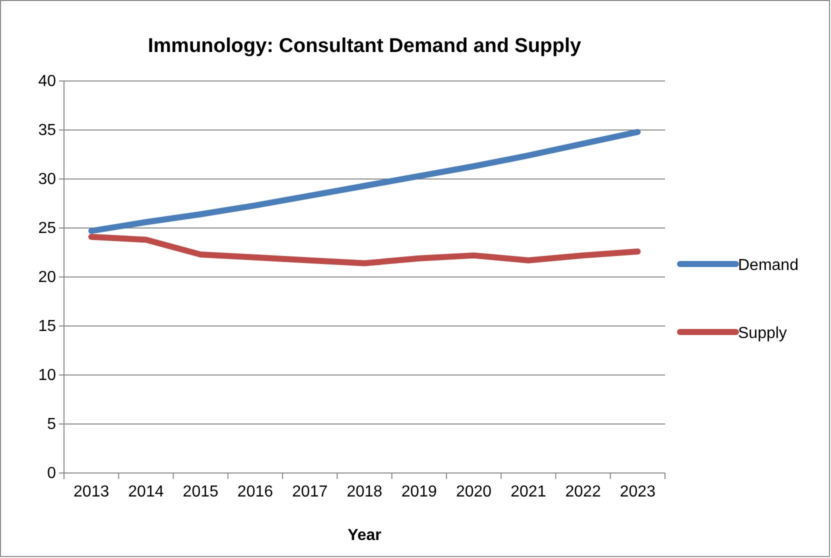  What do you see at coordinates (47, 375) in the screenshot?
I see `y-tick-label: 10` at bounding box center [47, 375].